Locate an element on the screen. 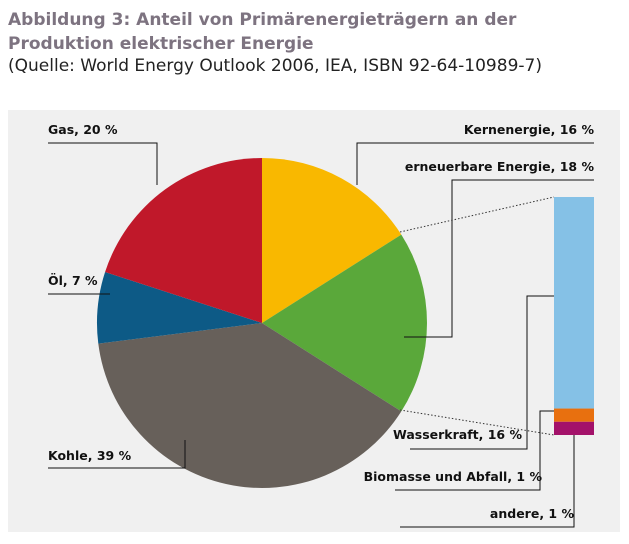  data-label: Wasserkraft, 16 % is located at coordinates (457, 434).